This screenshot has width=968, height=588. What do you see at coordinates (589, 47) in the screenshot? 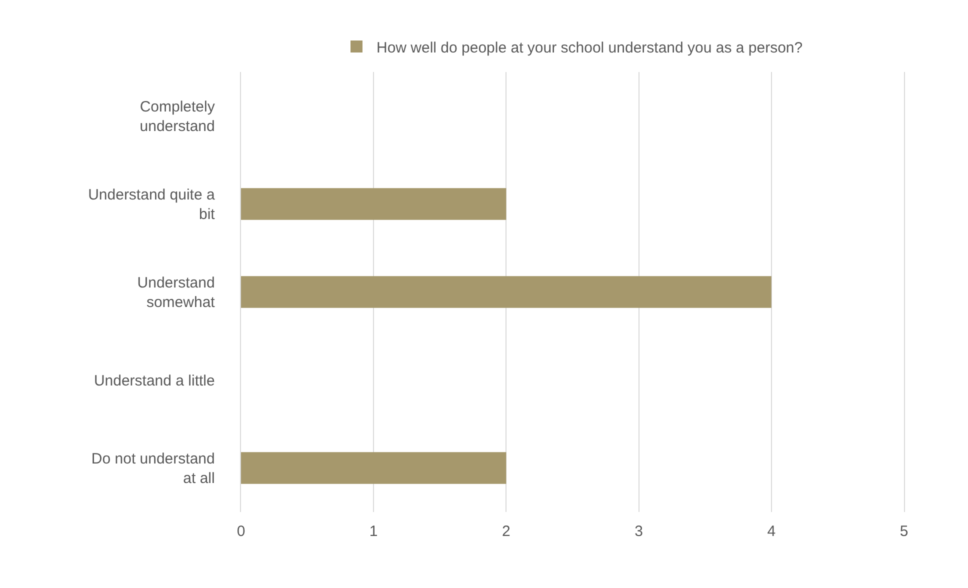
I see `legend-label: How well do people at your school understand you as a person?` at bounding box center [589, 47].